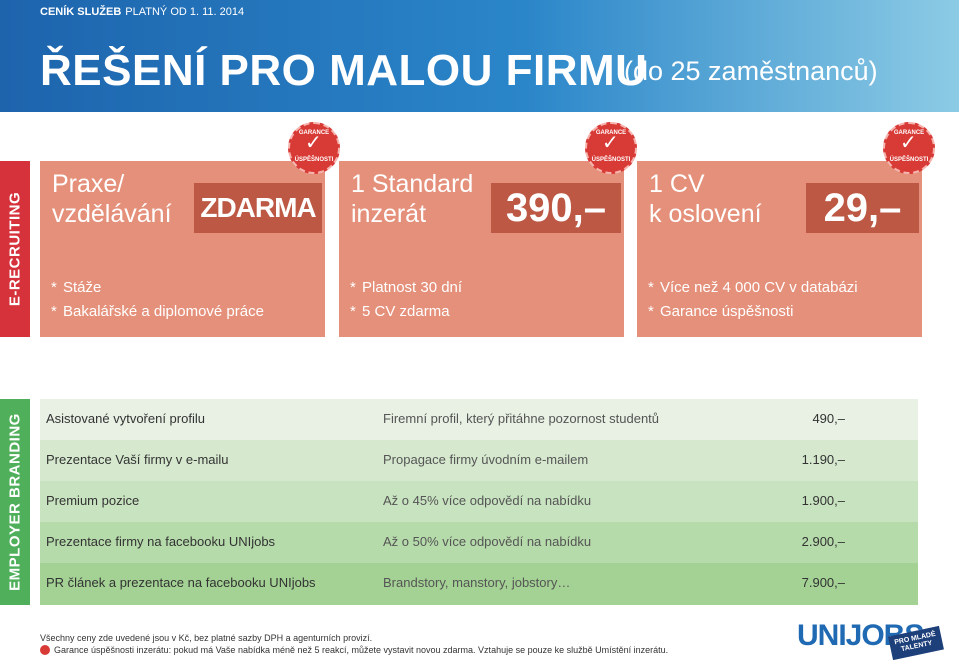  What do you see at coordinates (487, 500) in the screenshot?
I see `service-desc: Až o 45% více odpovědí na nabídku` at bounding box center [487, 500].